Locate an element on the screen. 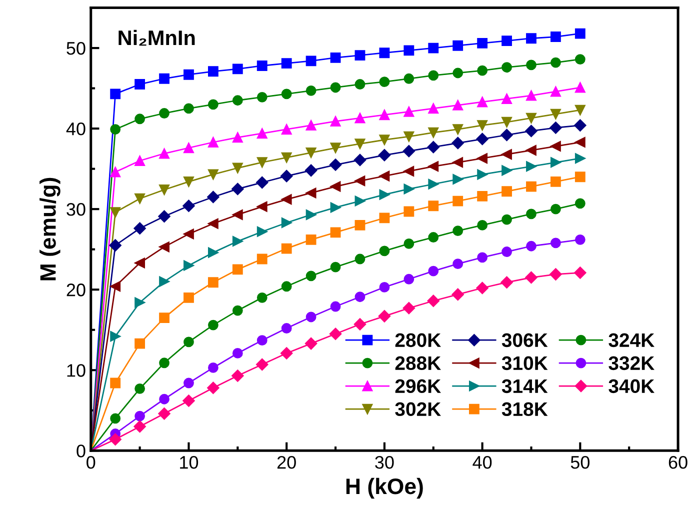  legend-label: 310K is located at coordinates (525, 363).